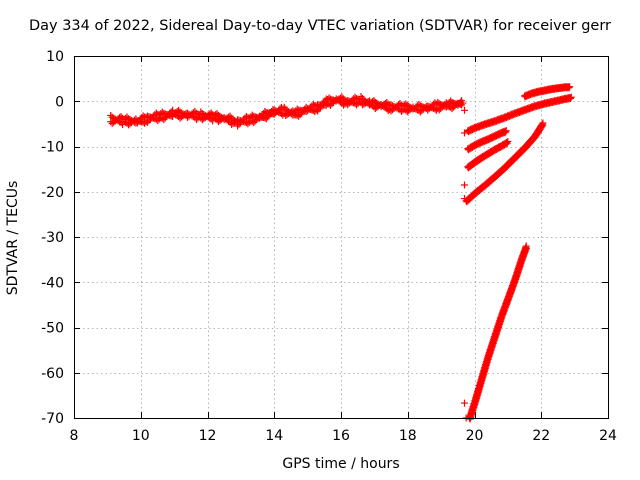  Describe the element at coordinates (208, 436) in the screenshot. I see `x-tick-label: 12` at that location.